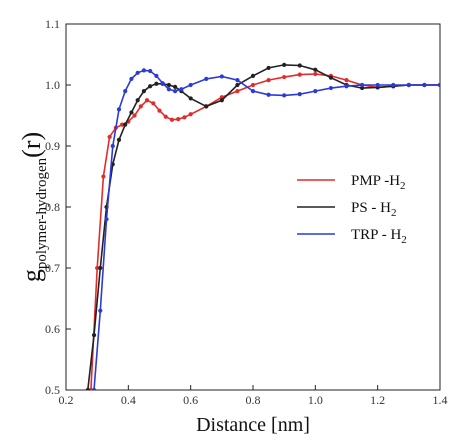 This screenshot has height=446, width=474. I want to click on legend: PMP -H2 PS - H2 TRP - H2, so click(352, 209).